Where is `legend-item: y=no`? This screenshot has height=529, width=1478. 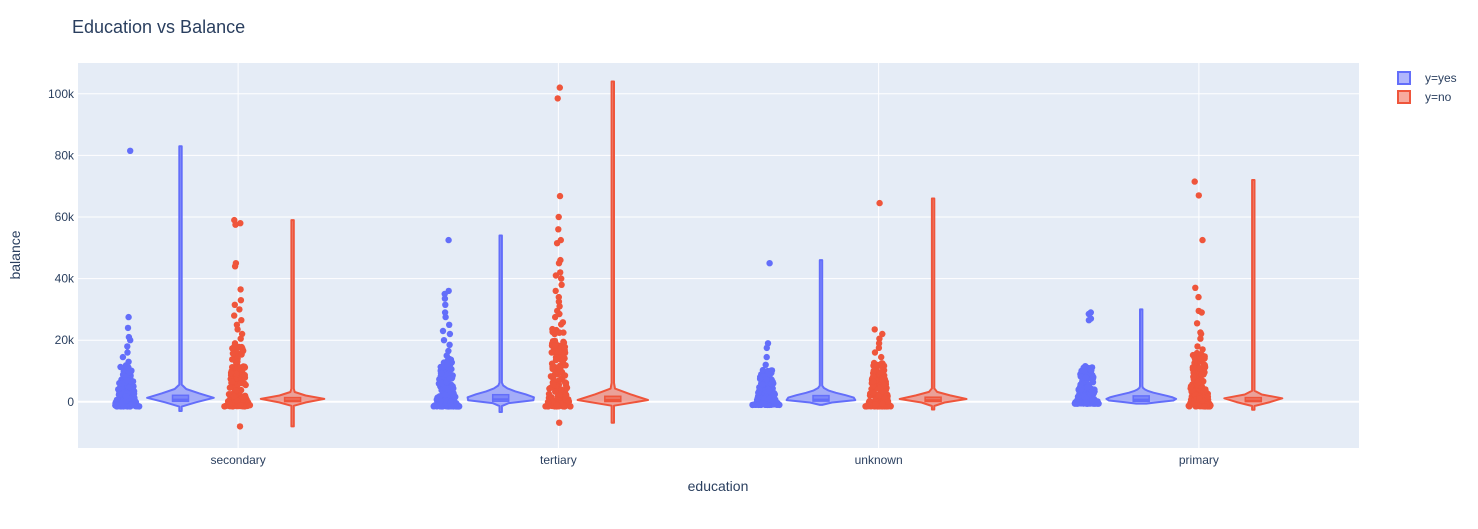 legend-item: y=no is located at coordinates (1424, 97).